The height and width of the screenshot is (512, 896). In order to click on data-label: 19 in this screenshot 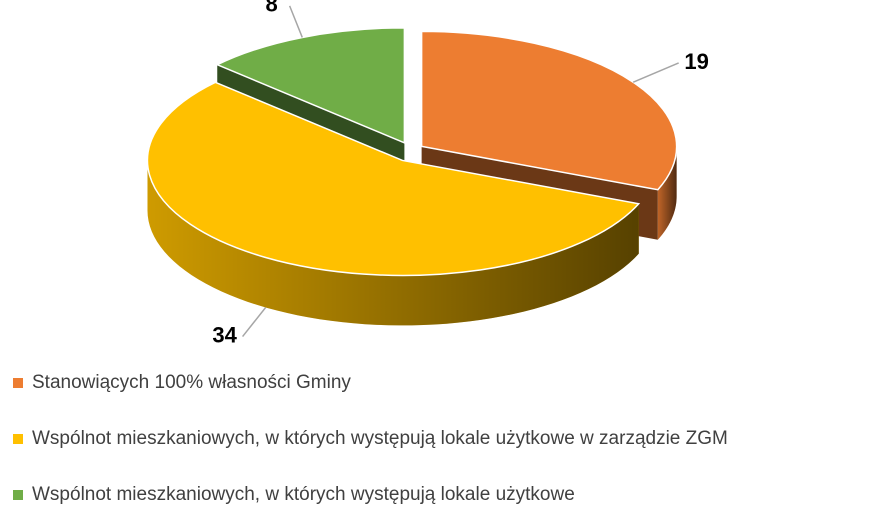, I will do `click(696, 61)`.